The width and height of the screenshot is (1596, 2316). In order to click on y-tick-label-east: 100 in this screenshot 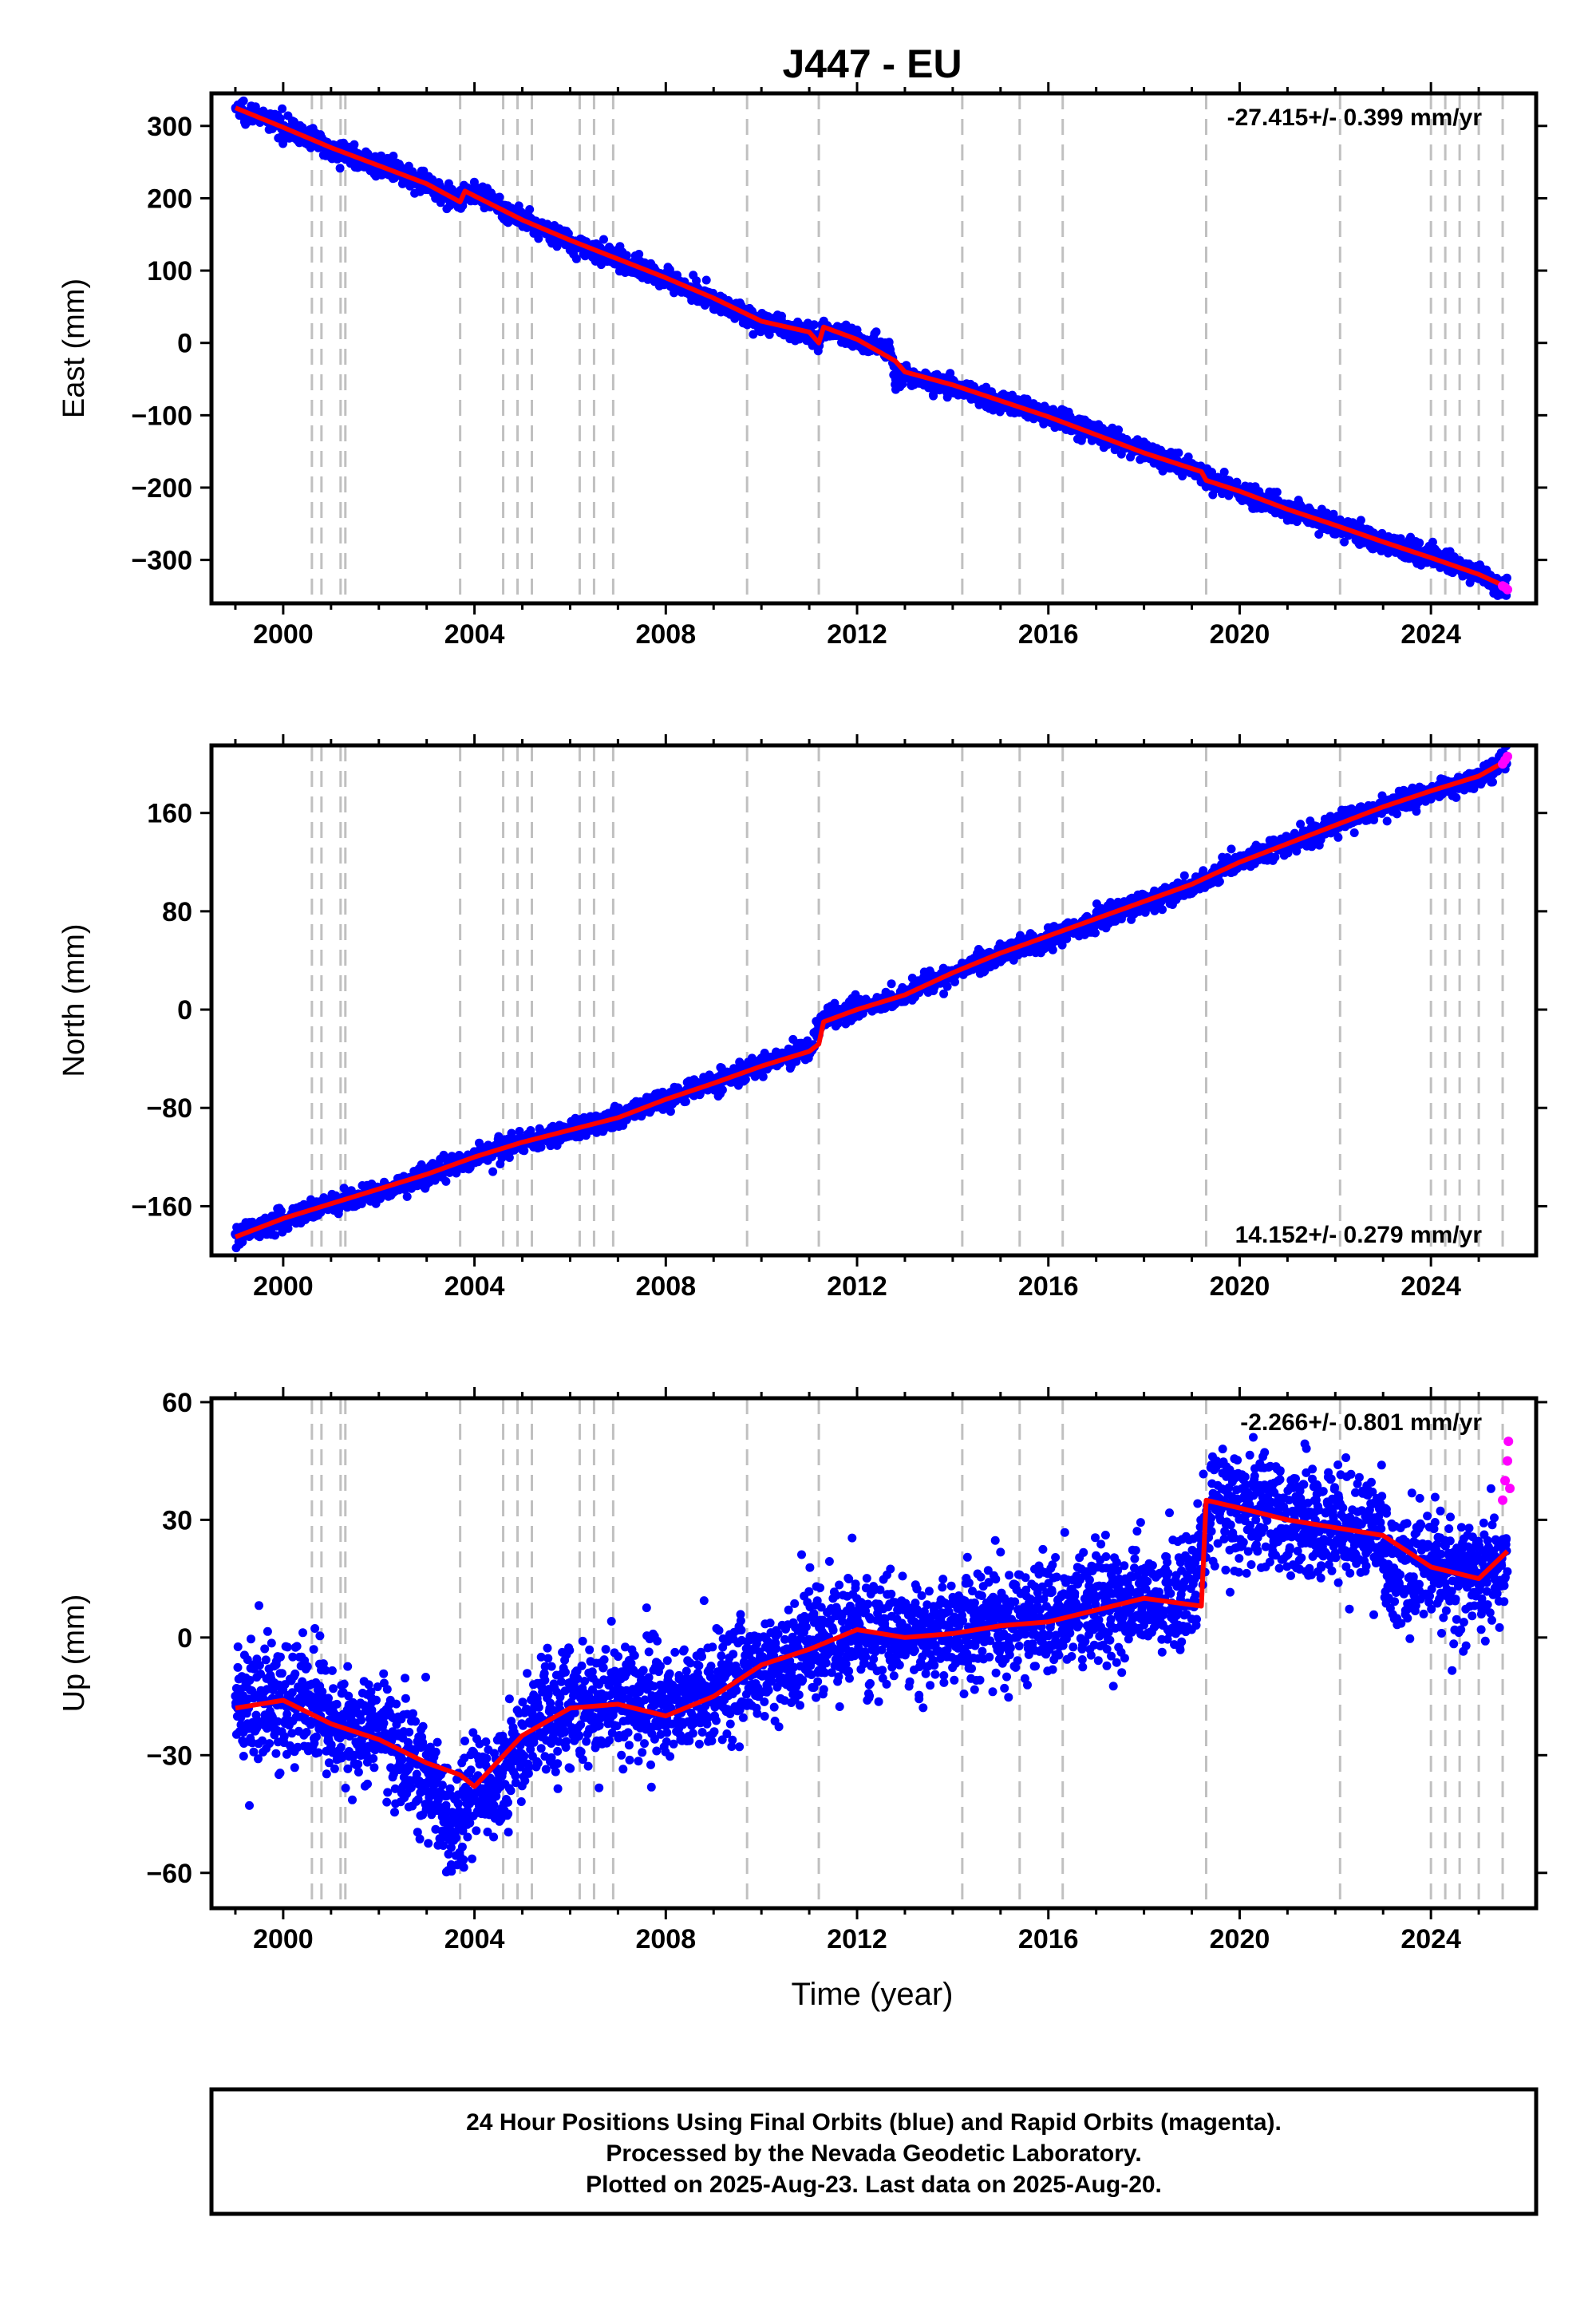, I will do `click(169, 271)`.